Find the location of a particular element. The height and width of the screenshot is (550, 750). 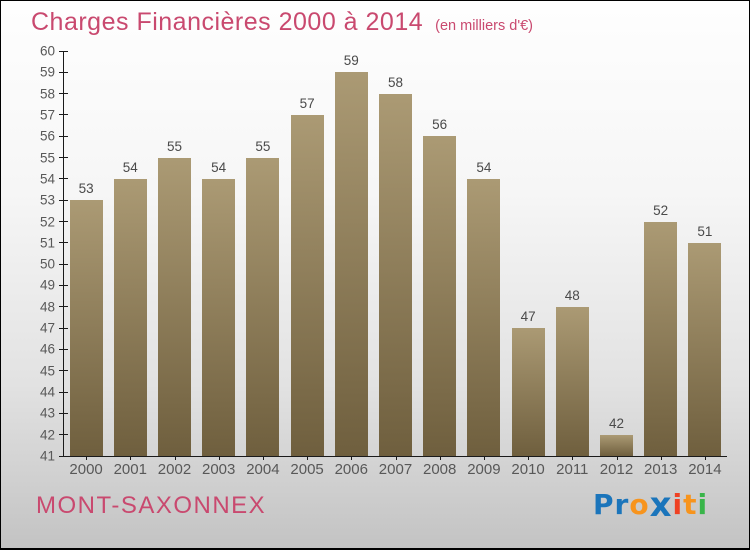

y-axis-tick-label: 52 is located at coordinates (47, 221).